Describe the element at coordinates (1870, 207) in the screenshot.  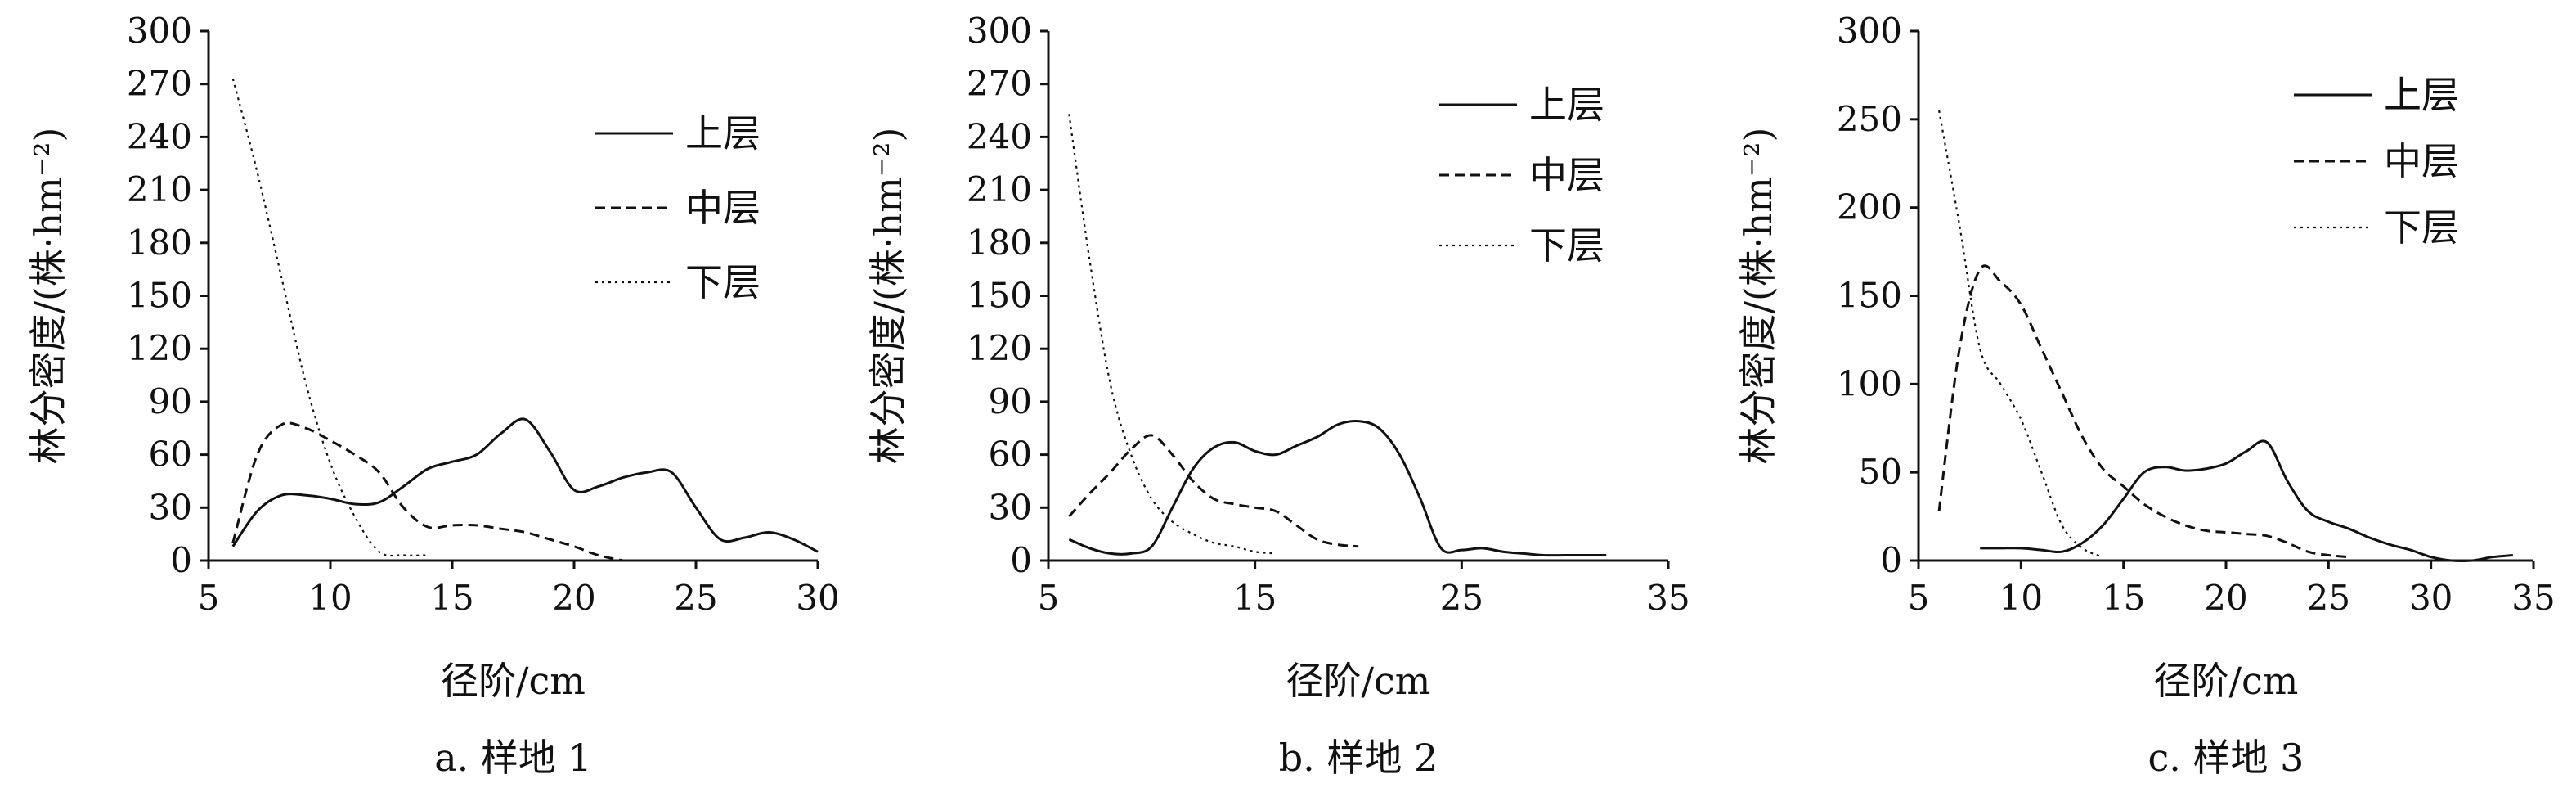
I see `y-tick-label: 200` at that location.